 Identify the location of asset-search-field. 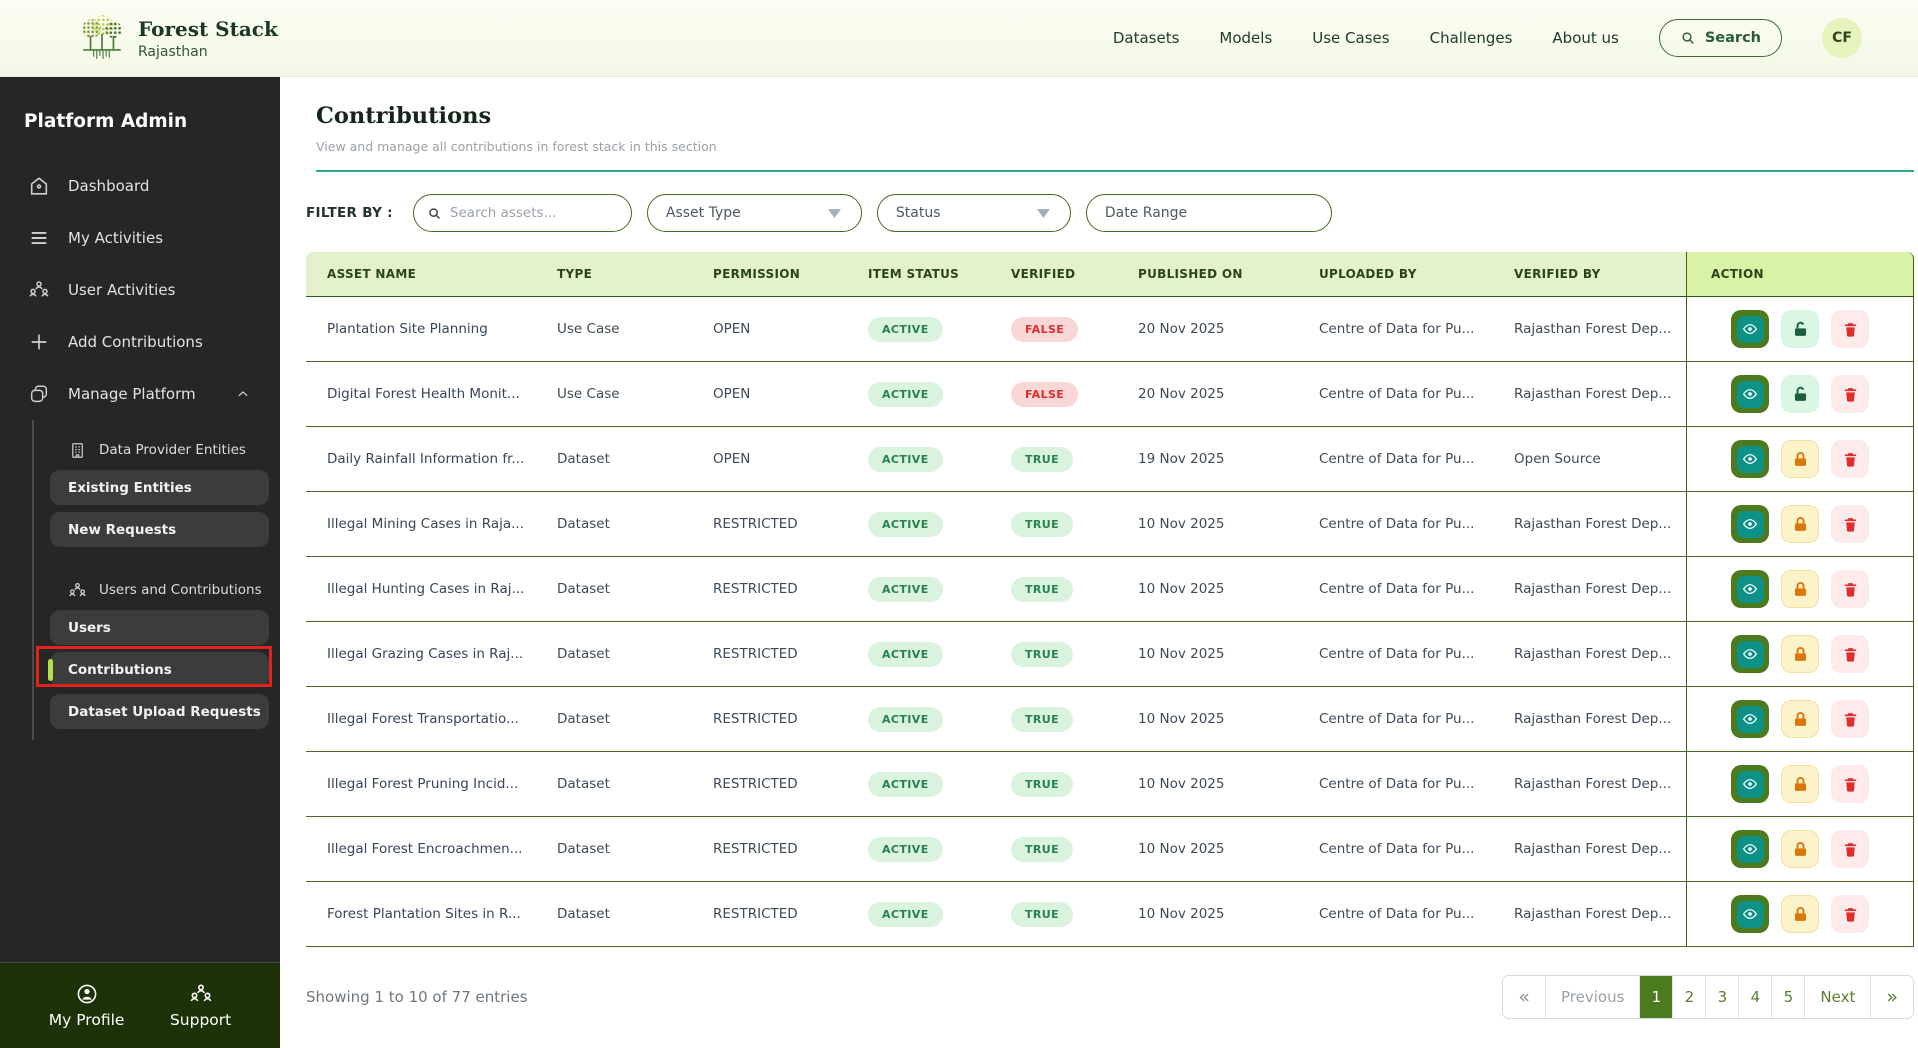
(522, 213).